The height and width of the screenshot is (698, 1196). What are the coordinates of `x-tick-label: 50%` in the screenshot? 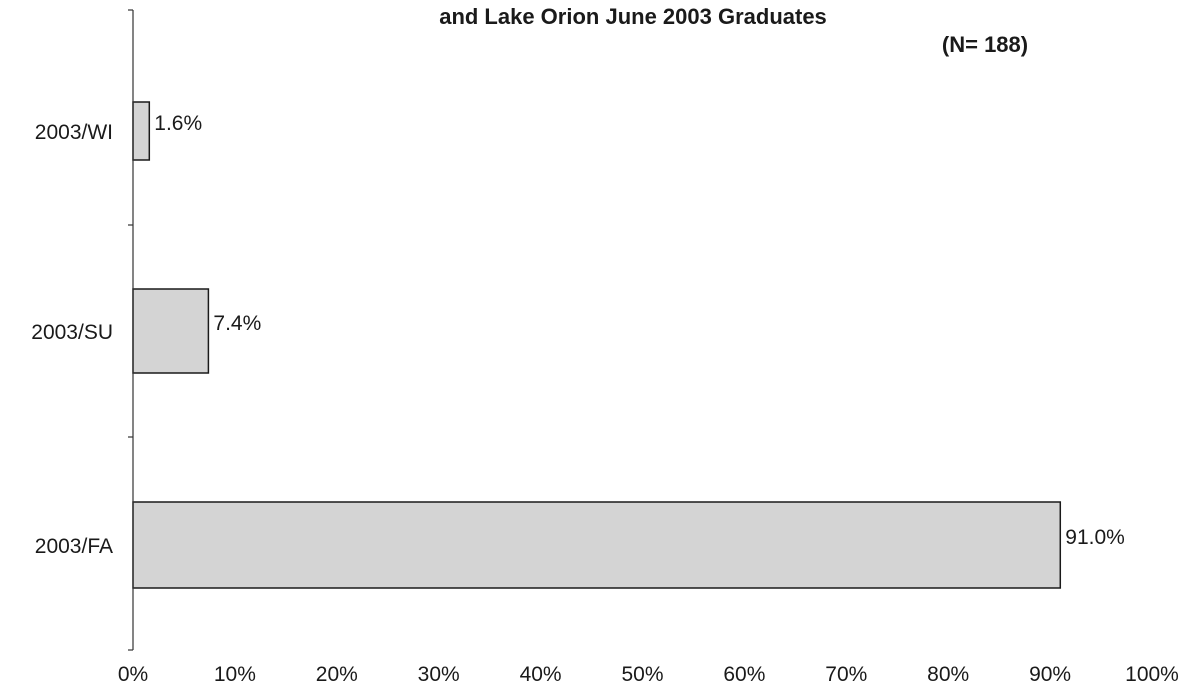 It's located at (642, 674).